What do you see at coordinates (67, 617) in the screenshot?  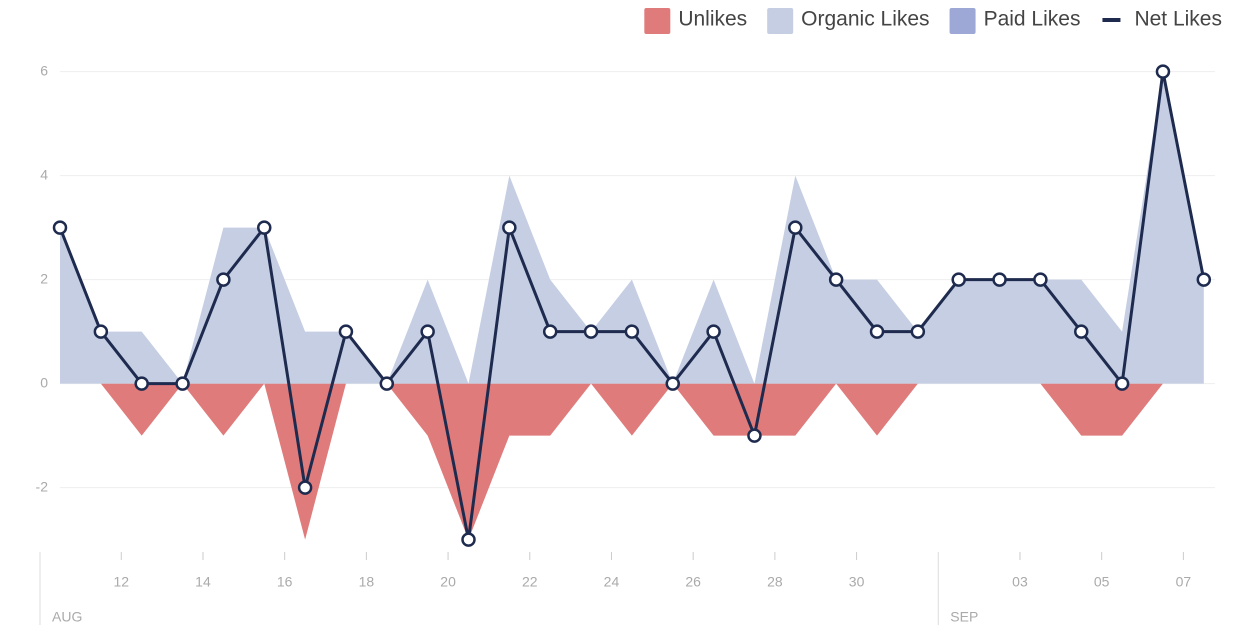 I see `month-label: AUG` at bounding box center [67, 617].